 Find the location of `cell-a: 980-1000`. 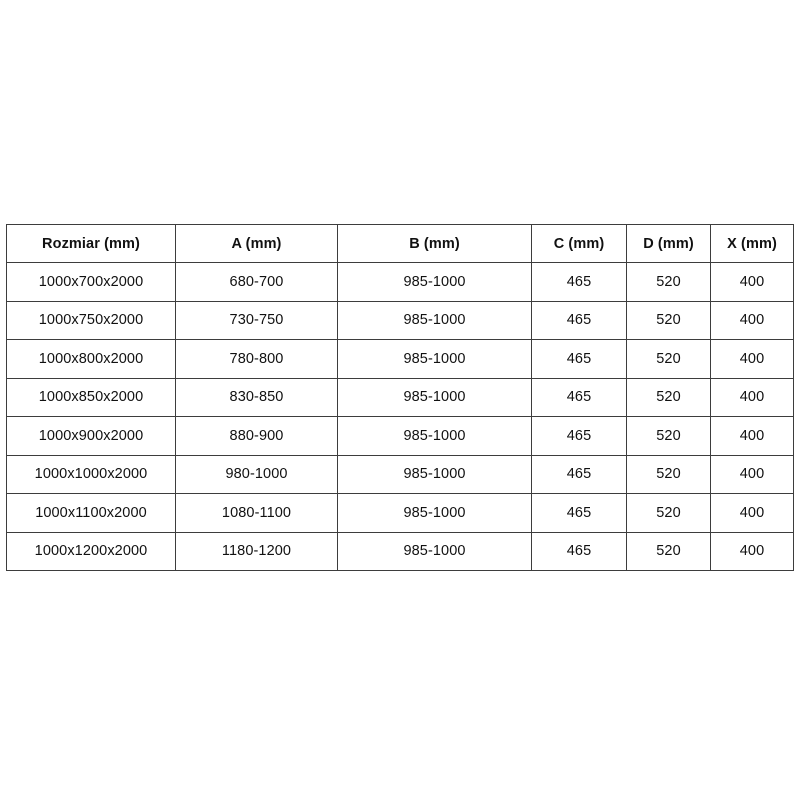

cell-a: 980-1000 is located at coordinates (256, 474).